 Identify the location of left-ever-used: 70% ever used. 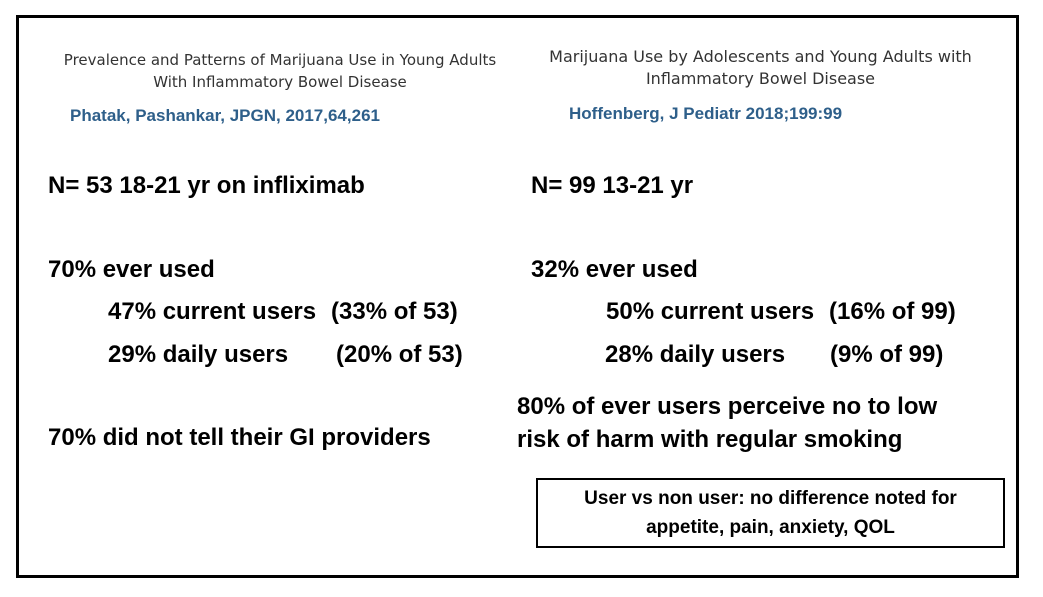
(131, 269).